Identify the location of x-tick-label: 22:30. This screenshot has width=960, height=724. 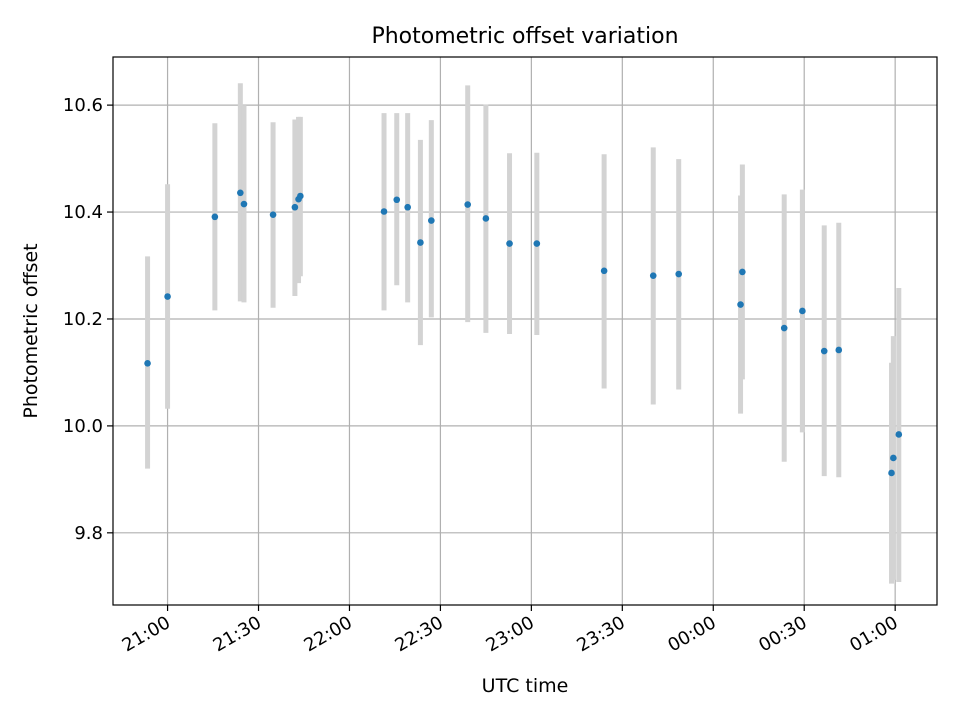
(418, 634).